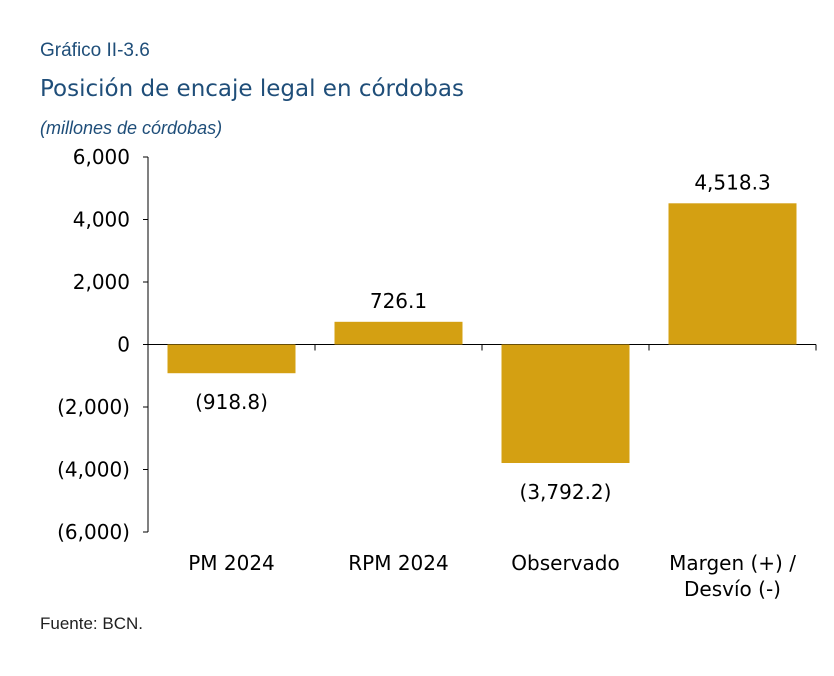 This screenshot has width=834, height=676. Describe the element at coordinates (131, 128) in the screenshot. I see `chart-subtitle: (millones de córdobas)` at that location.